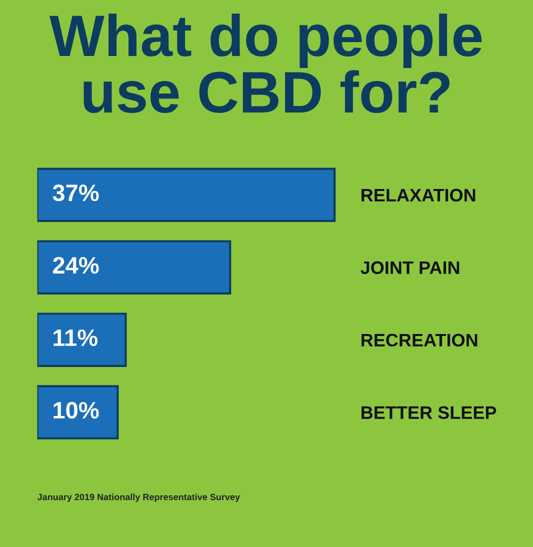 This screenshot has height=547, width=533. What do you see at coordinates (265, 64) in the screenshot?
I see `chart-title: What do people use CBD for?` at bounding box center [265, 64].